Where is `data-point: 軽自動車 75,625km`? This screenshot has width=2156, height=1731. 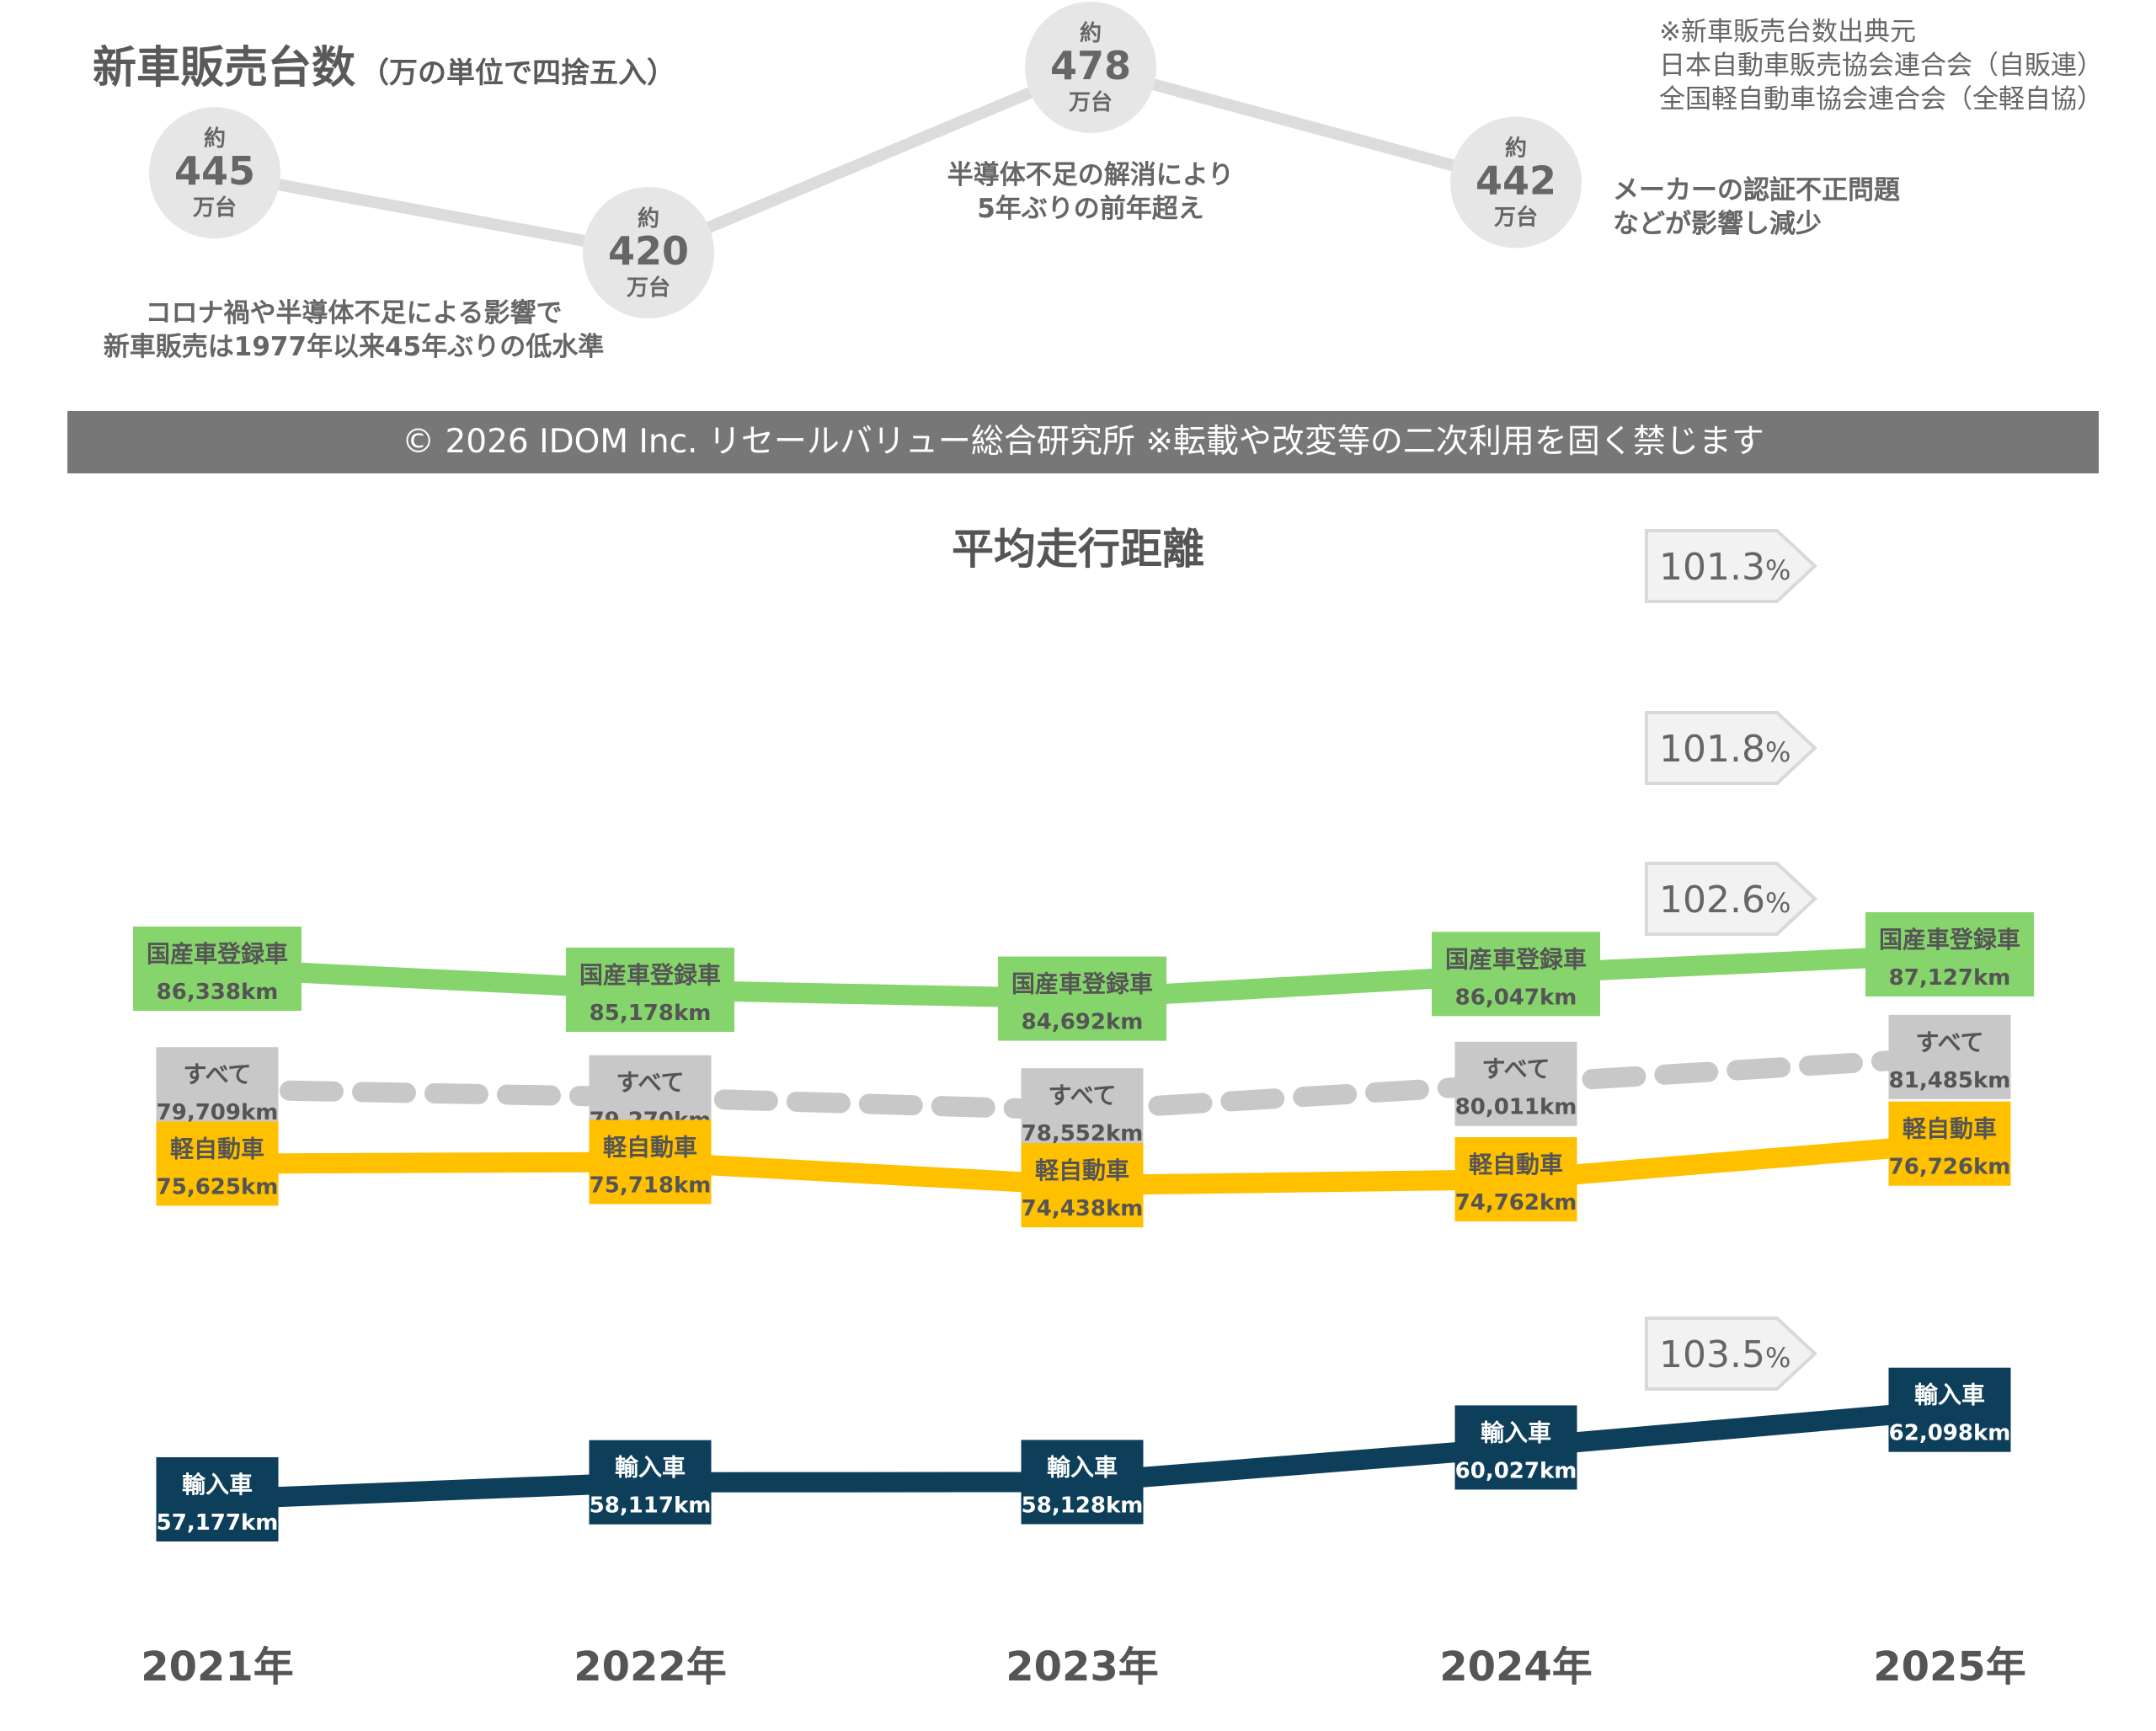 data-point: 軽自動車 75,625km is located at coordinates (217, 1163).